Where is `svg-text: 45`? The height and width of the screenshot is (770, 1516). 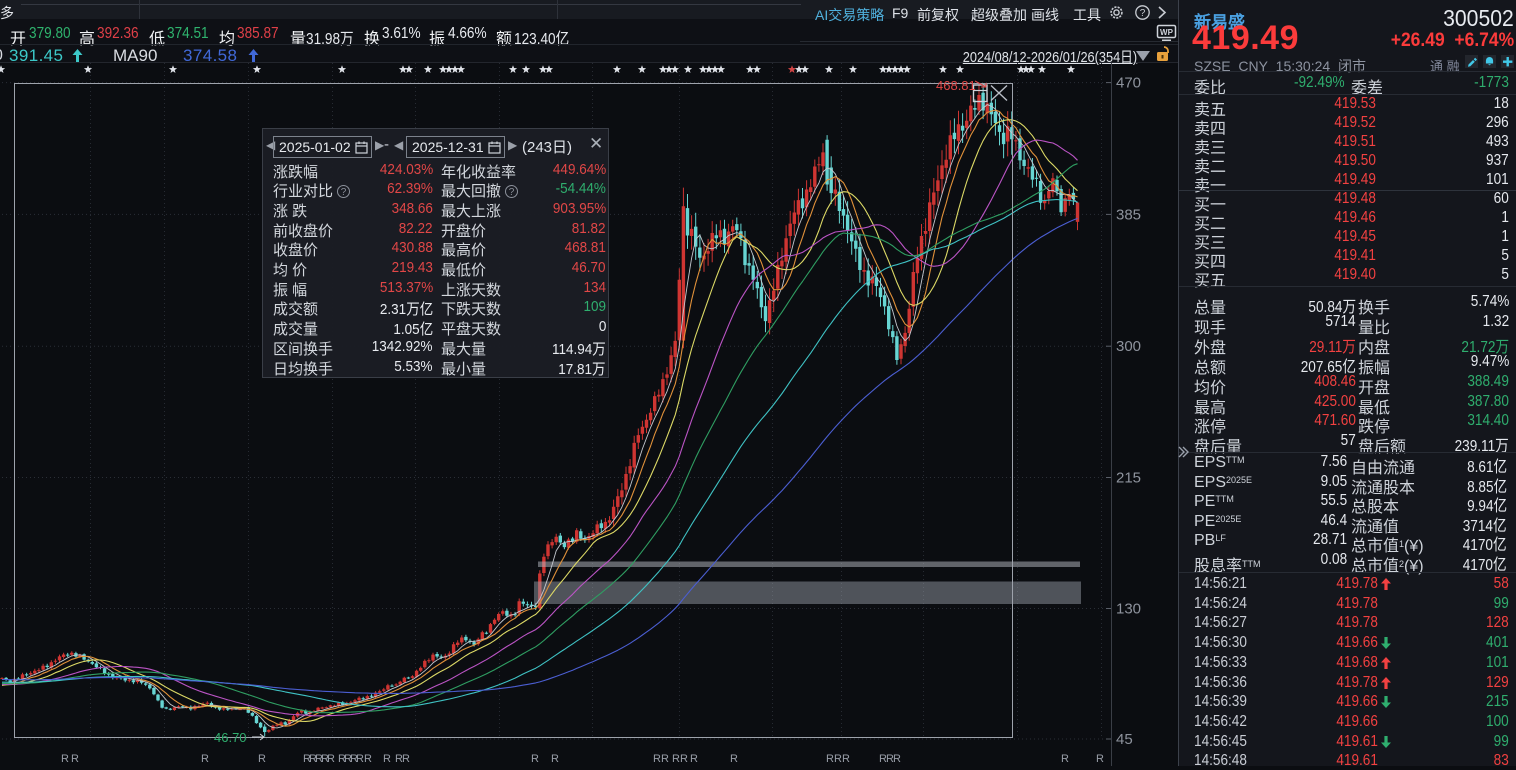
svg-text: 45 is located at coordinates (1124, 739).